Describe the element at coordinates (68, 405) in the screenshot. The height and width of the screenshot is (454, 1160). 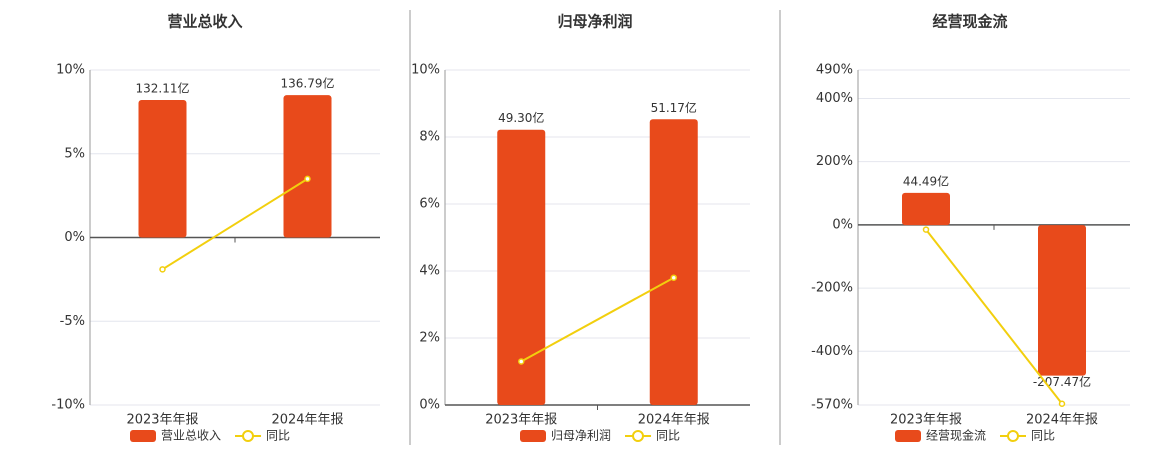
I see `y-tick-label: -10%` at that location.